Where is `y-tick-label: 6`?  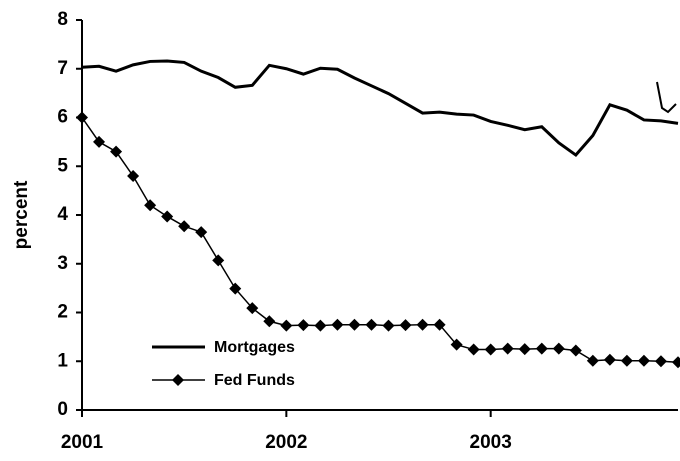
y-tick-label: 6 is located at coordinates (62, 117).